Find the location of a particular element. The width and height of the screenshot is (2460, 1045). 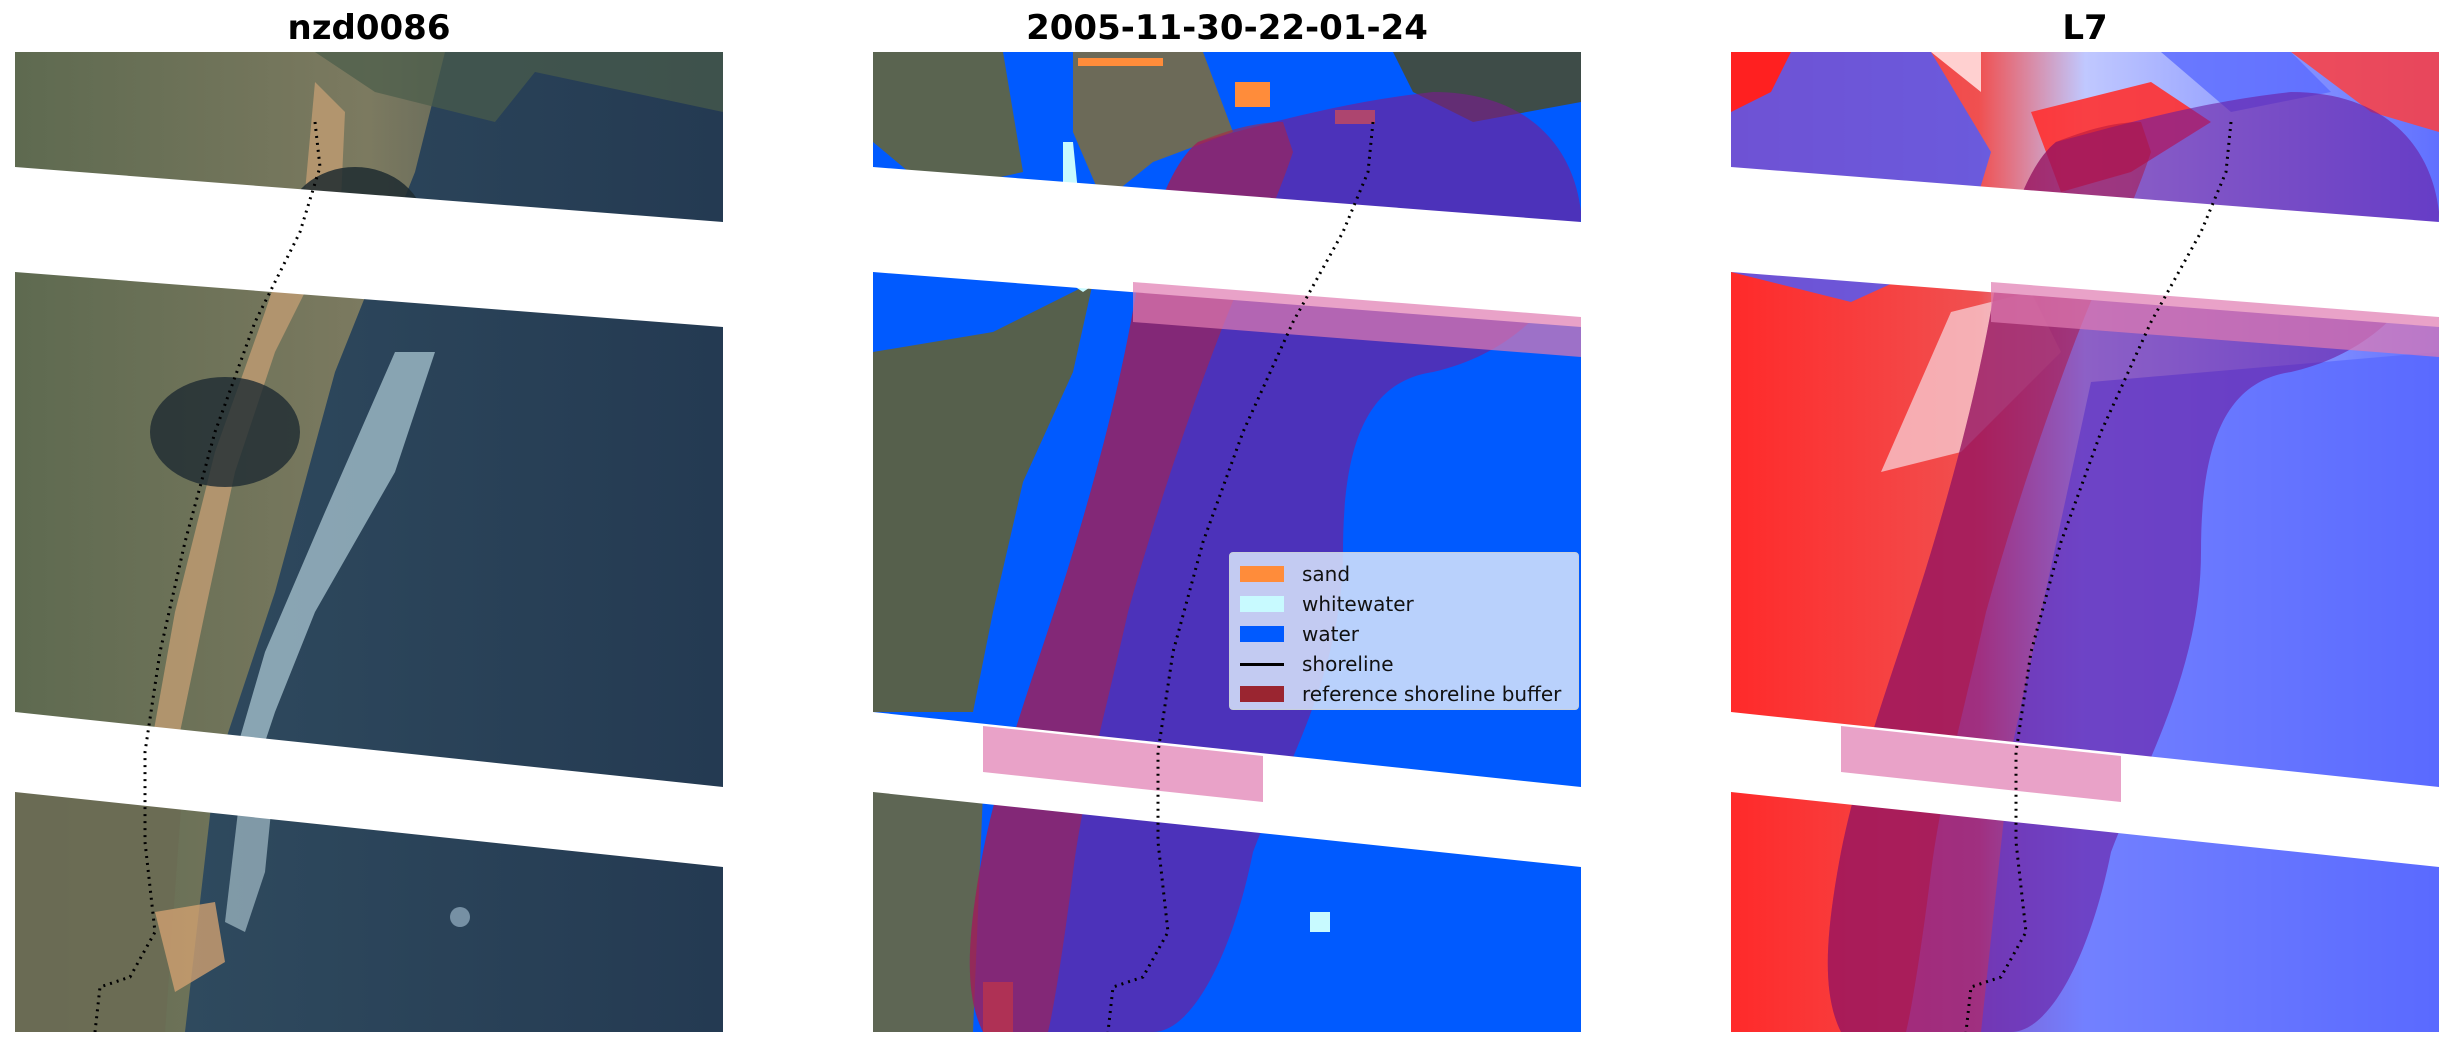

legend-item-sand: sand is located at coordinates (1404, 574).